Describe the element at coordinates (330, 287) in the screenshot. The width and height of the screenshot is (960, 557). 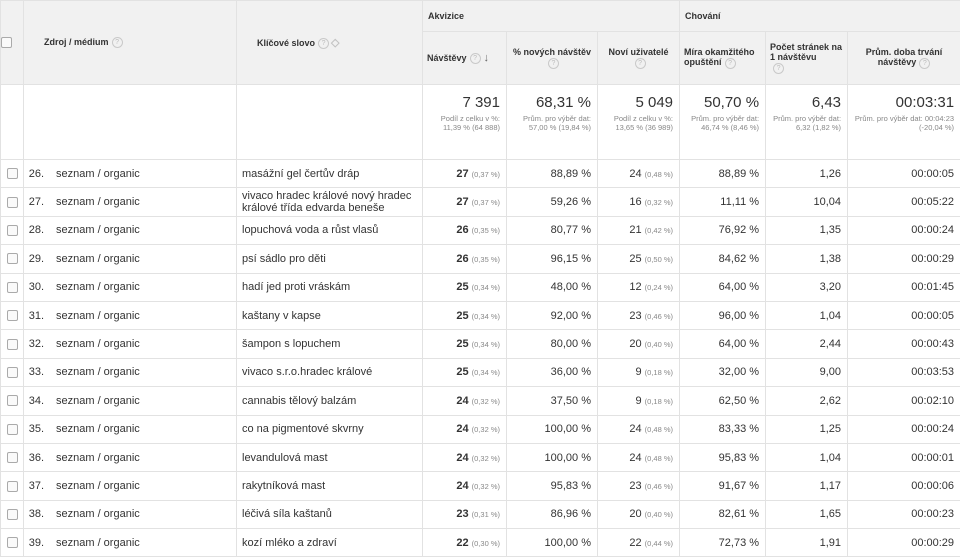
I see `row-keyword-link: hadí jed proti vráskám` at that location.